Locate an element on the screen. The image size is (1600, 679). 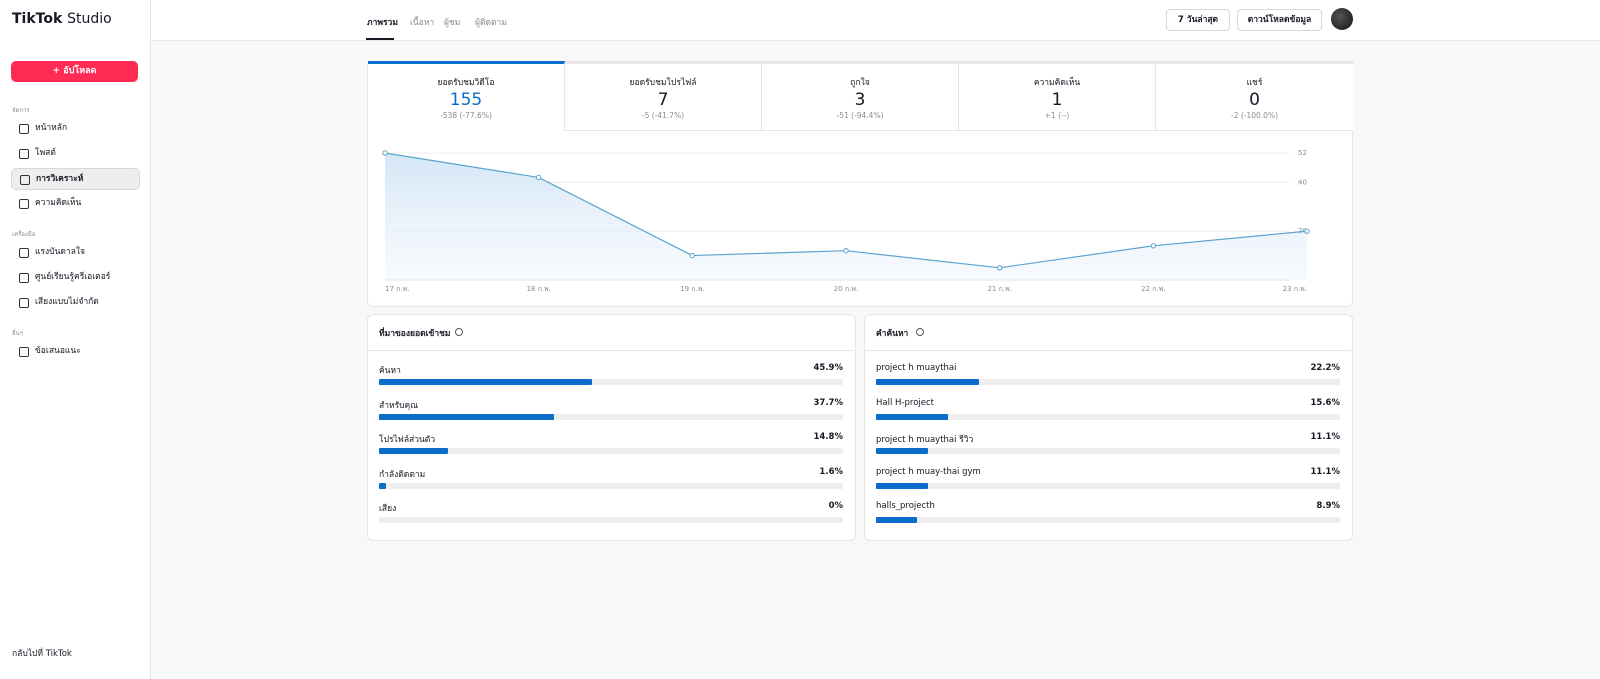
section-title: เครื่องมือ is located at coordinates (24, 234).